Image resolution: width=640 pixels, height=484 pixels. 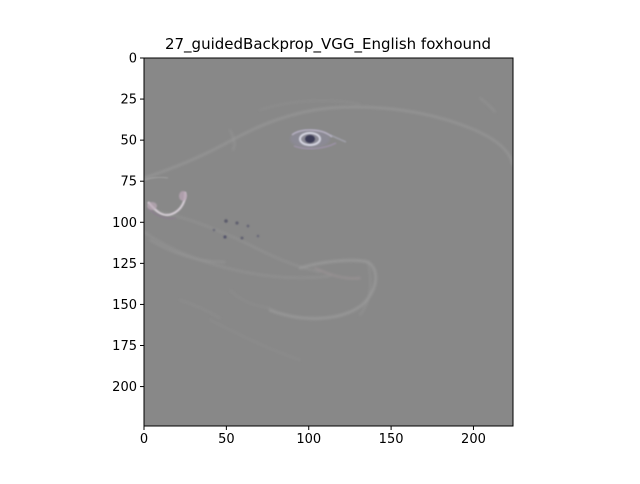 I want to click on chart-title: 27_guidedBackprop_VGG_English foxhound, so click(x=328, y=44).